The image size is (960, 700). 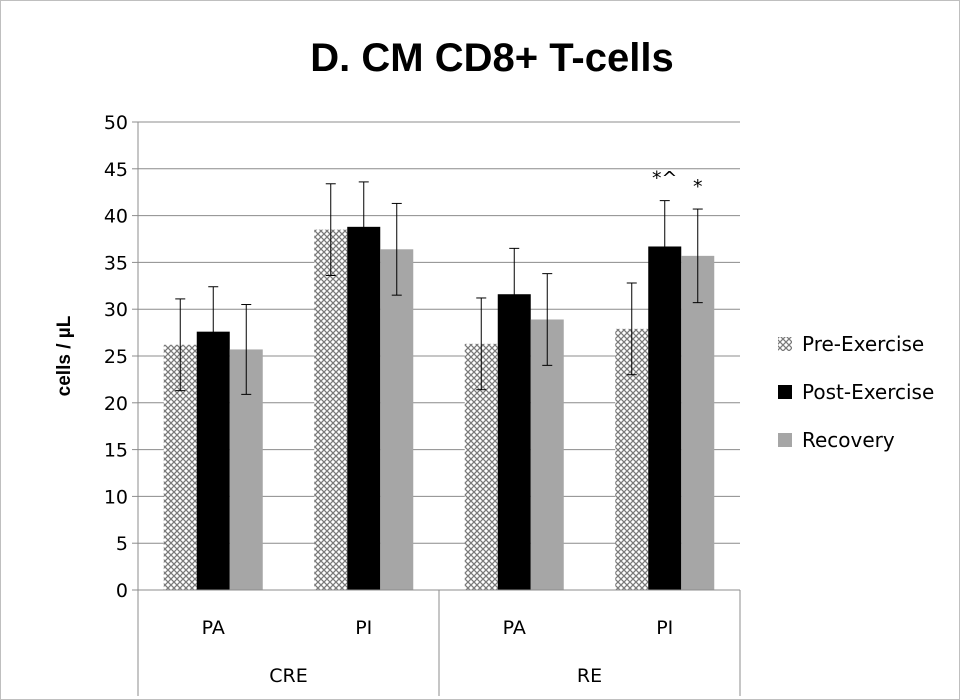 I want to click on legend: Pre-Exercise Post-Exercise Recovery, so click(x=856, y=392).